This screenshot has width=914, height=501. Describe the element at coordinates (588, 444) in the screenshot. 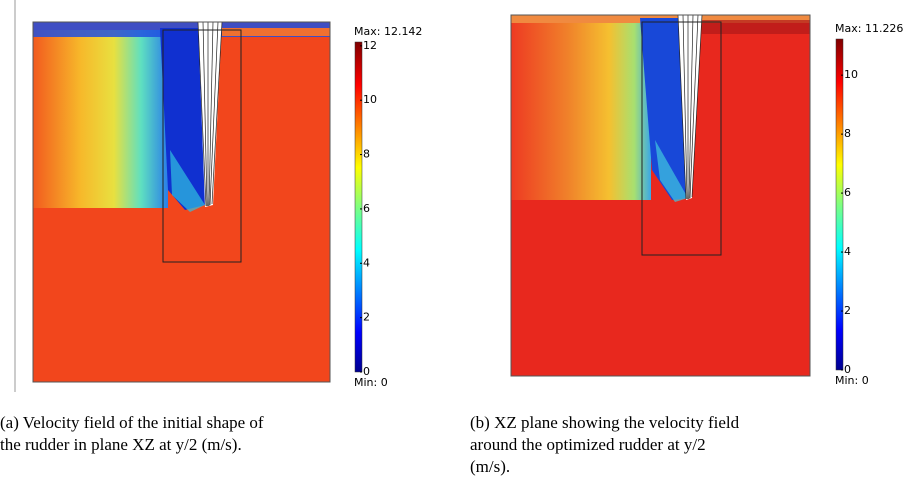

I see `caption-line: around the optimized rudder at y/2` at that location.